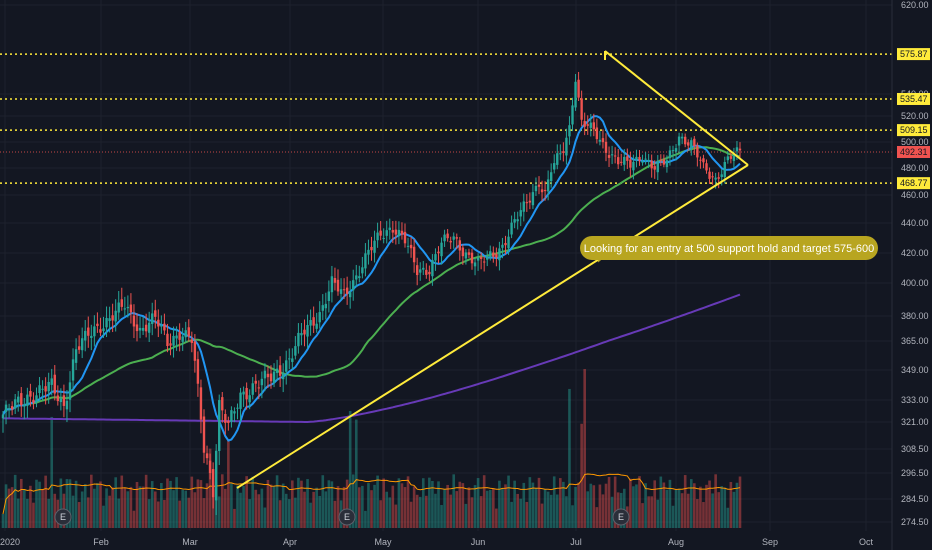 This screenshot has height=550, width=932. Describe the element at coordinates (190, 542) in the screenshot. I see `time-tick-label: Mar` at that location.